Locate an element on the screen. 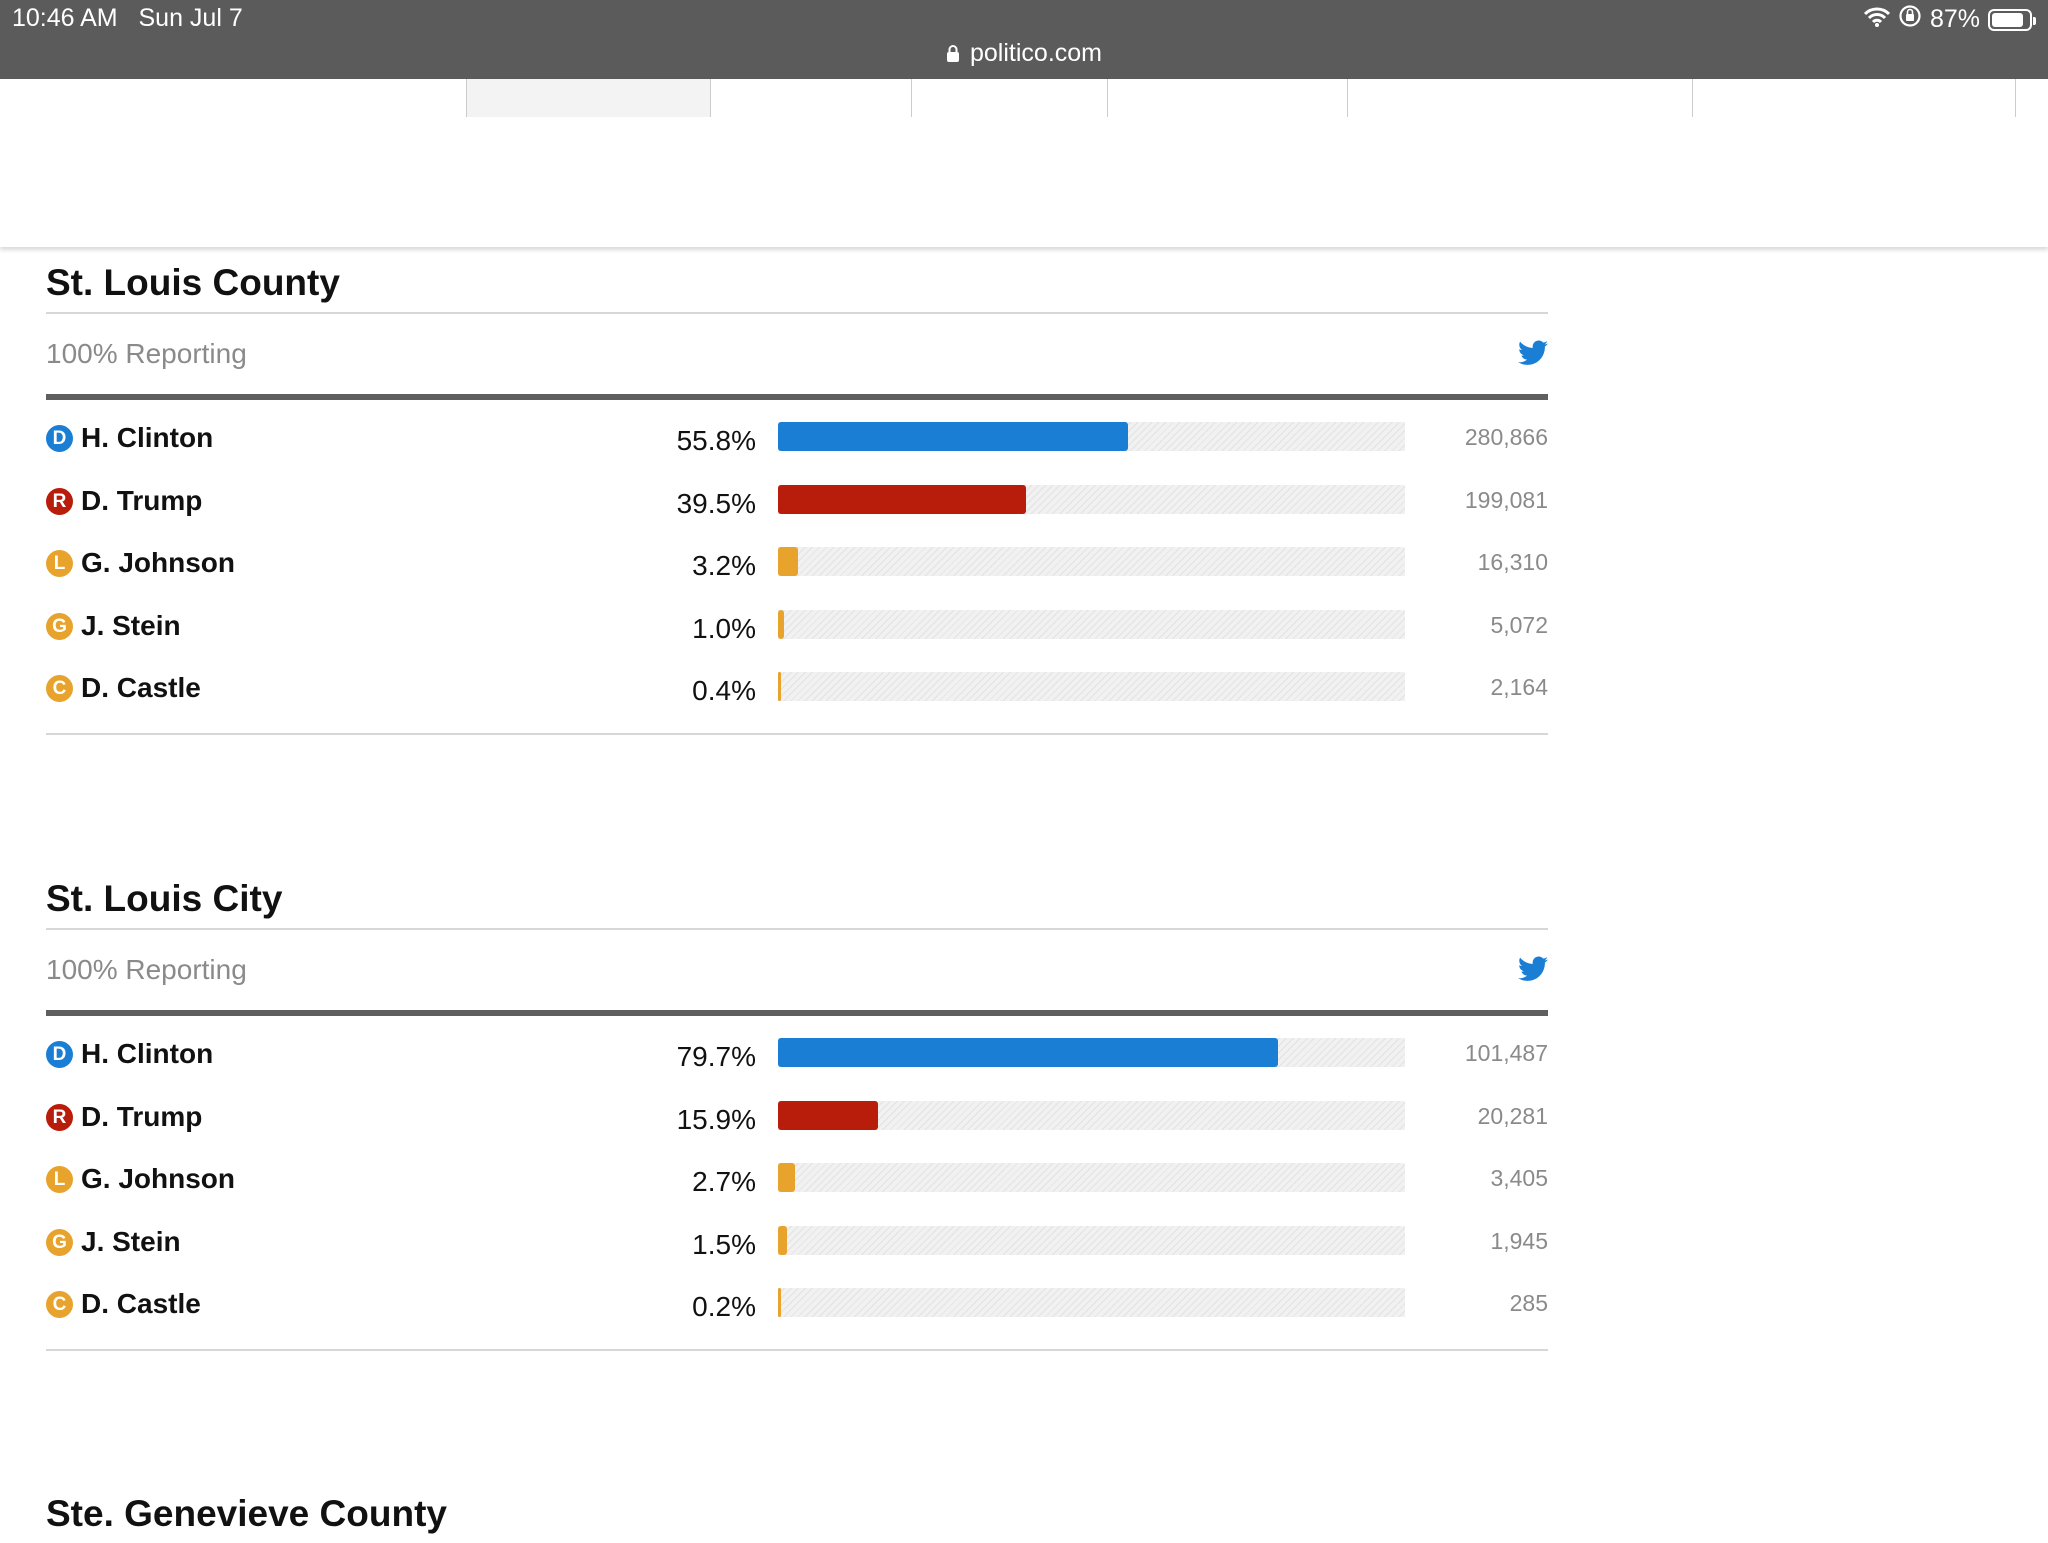 Image resolution: width=2048 pixels, height=1543 pixels. candidate-row: L G. Johnson 3.2% 16,310 is located at coordinates (797, 564).